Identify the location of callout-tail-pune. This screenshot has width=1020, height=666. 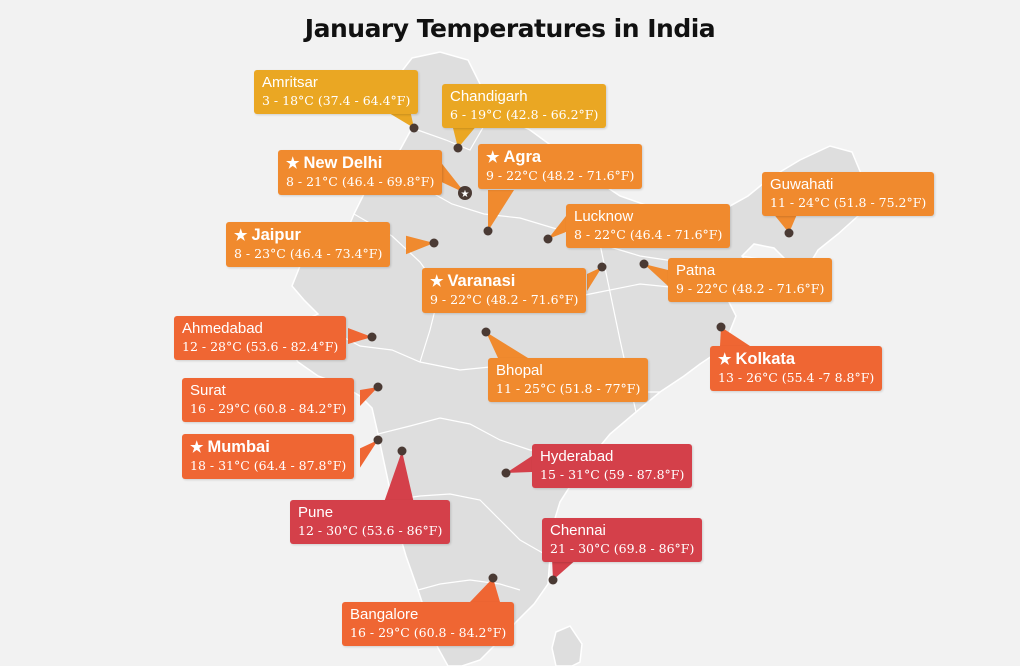
(399, 475).